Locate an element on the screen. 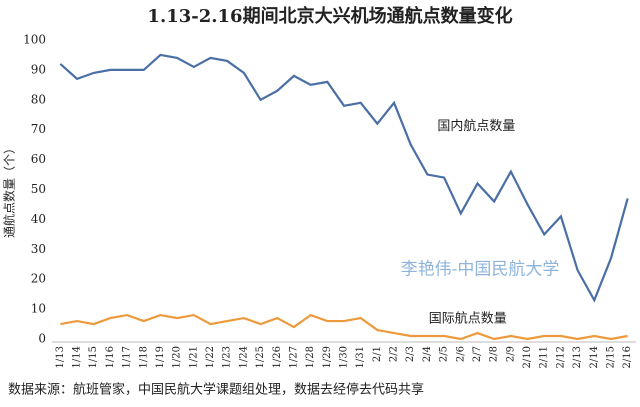 This screenshot has width=640, height=407. x-tick-label: 1/21 is located at coordinates (193, 357).